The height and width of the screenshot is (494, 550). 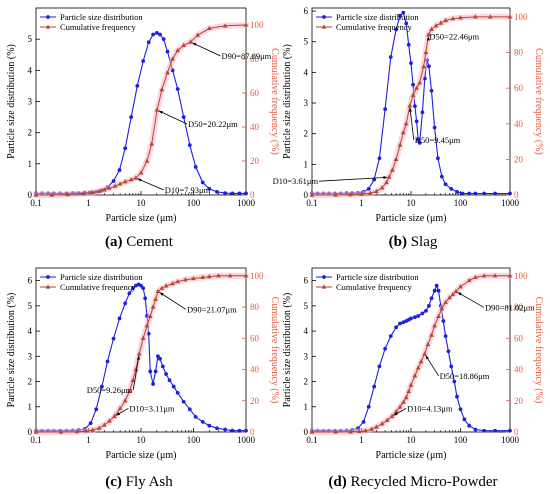 What do you see at coordinates (110, 390) in the screenshot?
I see `annotation-label: D50=9.26μm` at bounding box center [110, 390].